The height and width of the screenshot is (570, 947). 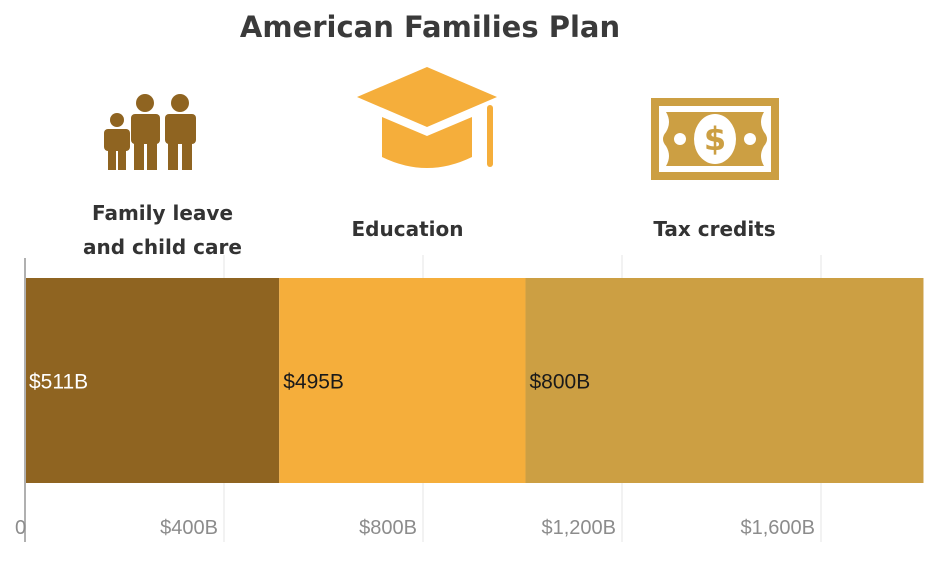 I want to click on data-label-0: $511B, so click(x=58, y=382).